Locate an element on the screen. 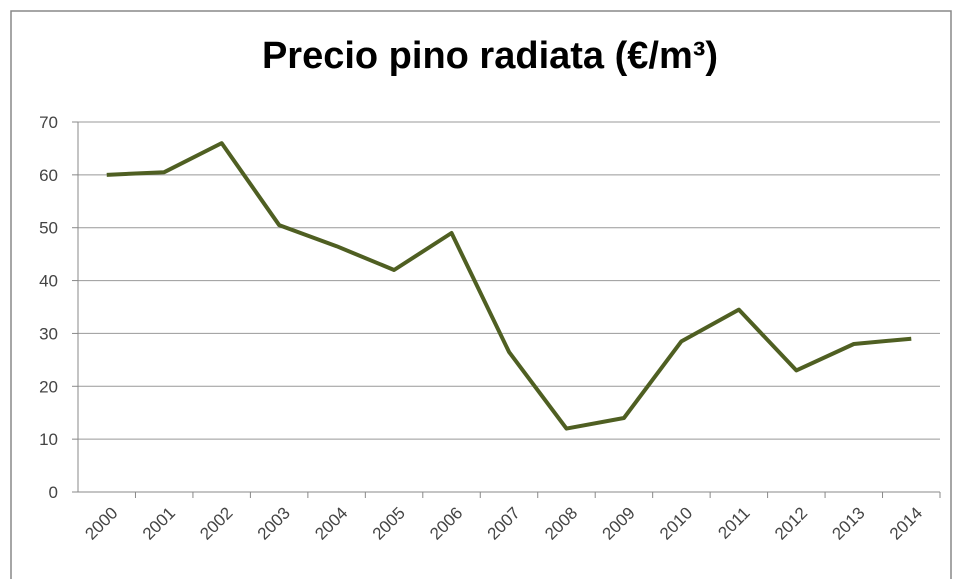 The width and height of the screenshot is (958, 579). y-tick-label: 10 is located at coordinates (48, 439).